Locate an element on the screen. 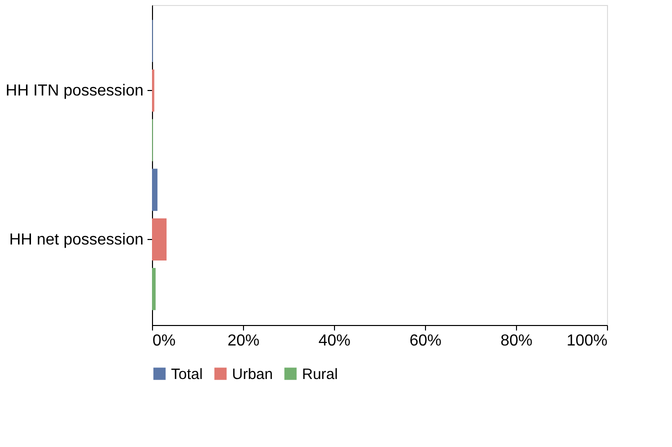 The height and width of the screenshot is (447, 672). x-tick-label: 60% is located at coordinates (425, 341).